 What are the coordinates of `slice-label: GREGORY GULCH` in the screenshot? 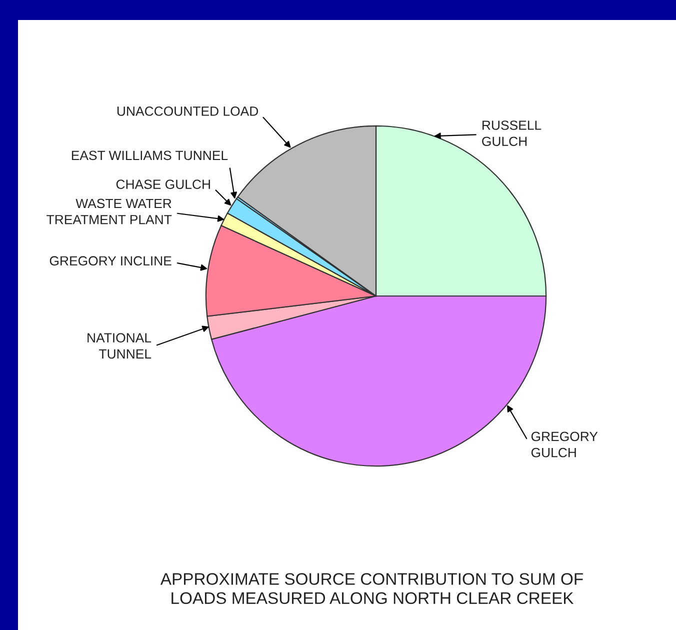 It's located at (564, 445).